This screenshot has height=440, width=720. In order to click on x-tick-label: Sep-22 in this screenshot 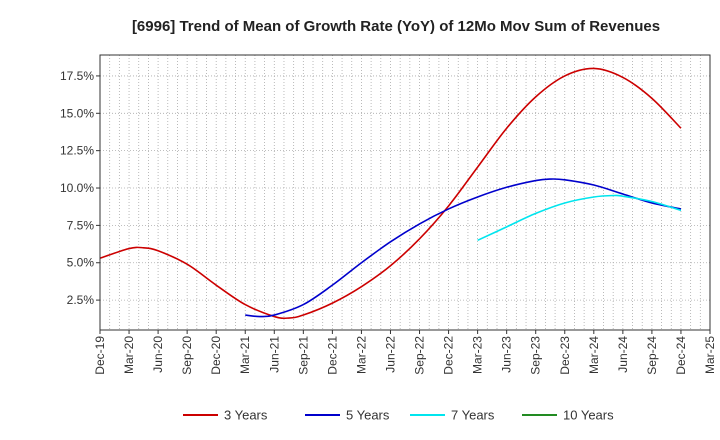, I will do `click(420, 355)`.